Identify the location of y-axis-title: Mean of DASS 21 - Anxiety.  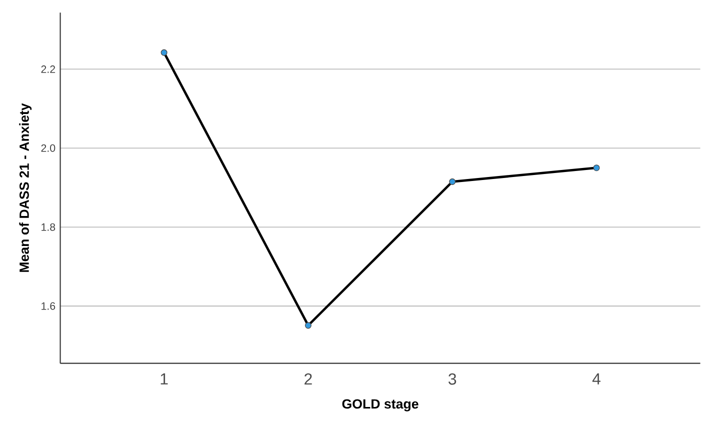
(25, 187).